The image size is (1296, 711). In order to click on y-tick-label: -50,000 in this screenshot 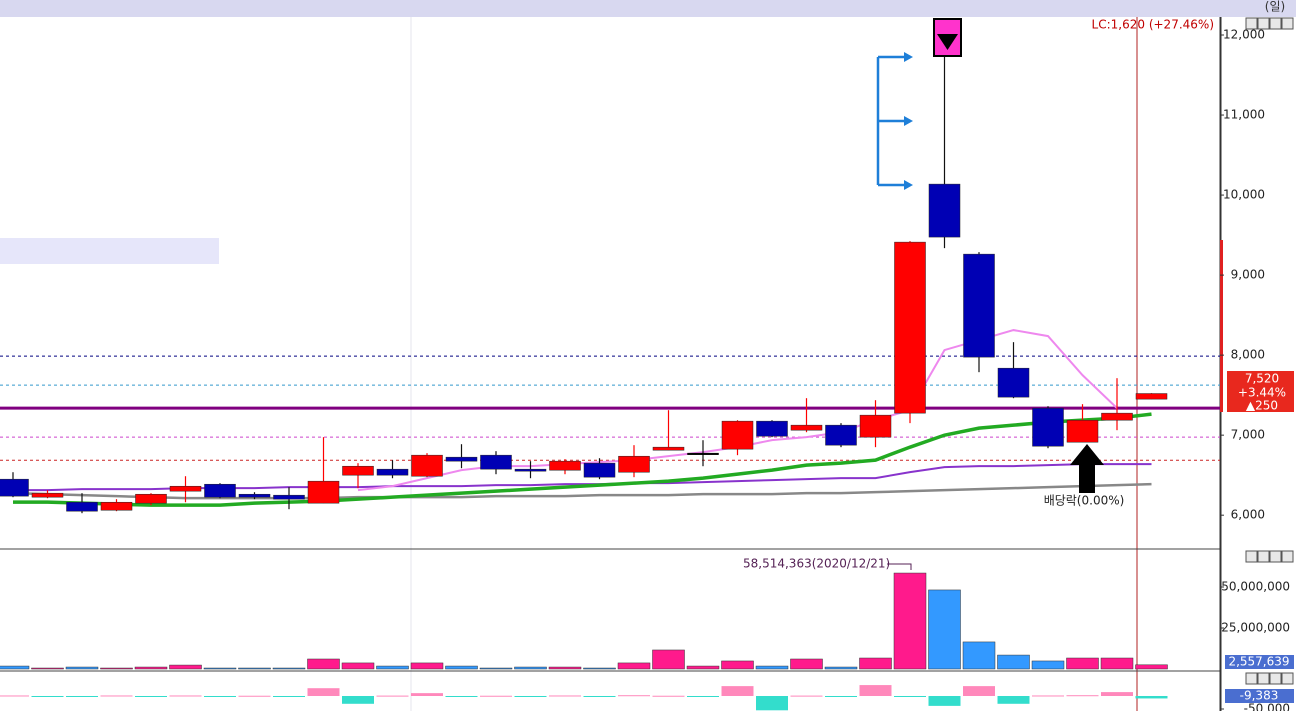, I will do `click(1267, 706)`.